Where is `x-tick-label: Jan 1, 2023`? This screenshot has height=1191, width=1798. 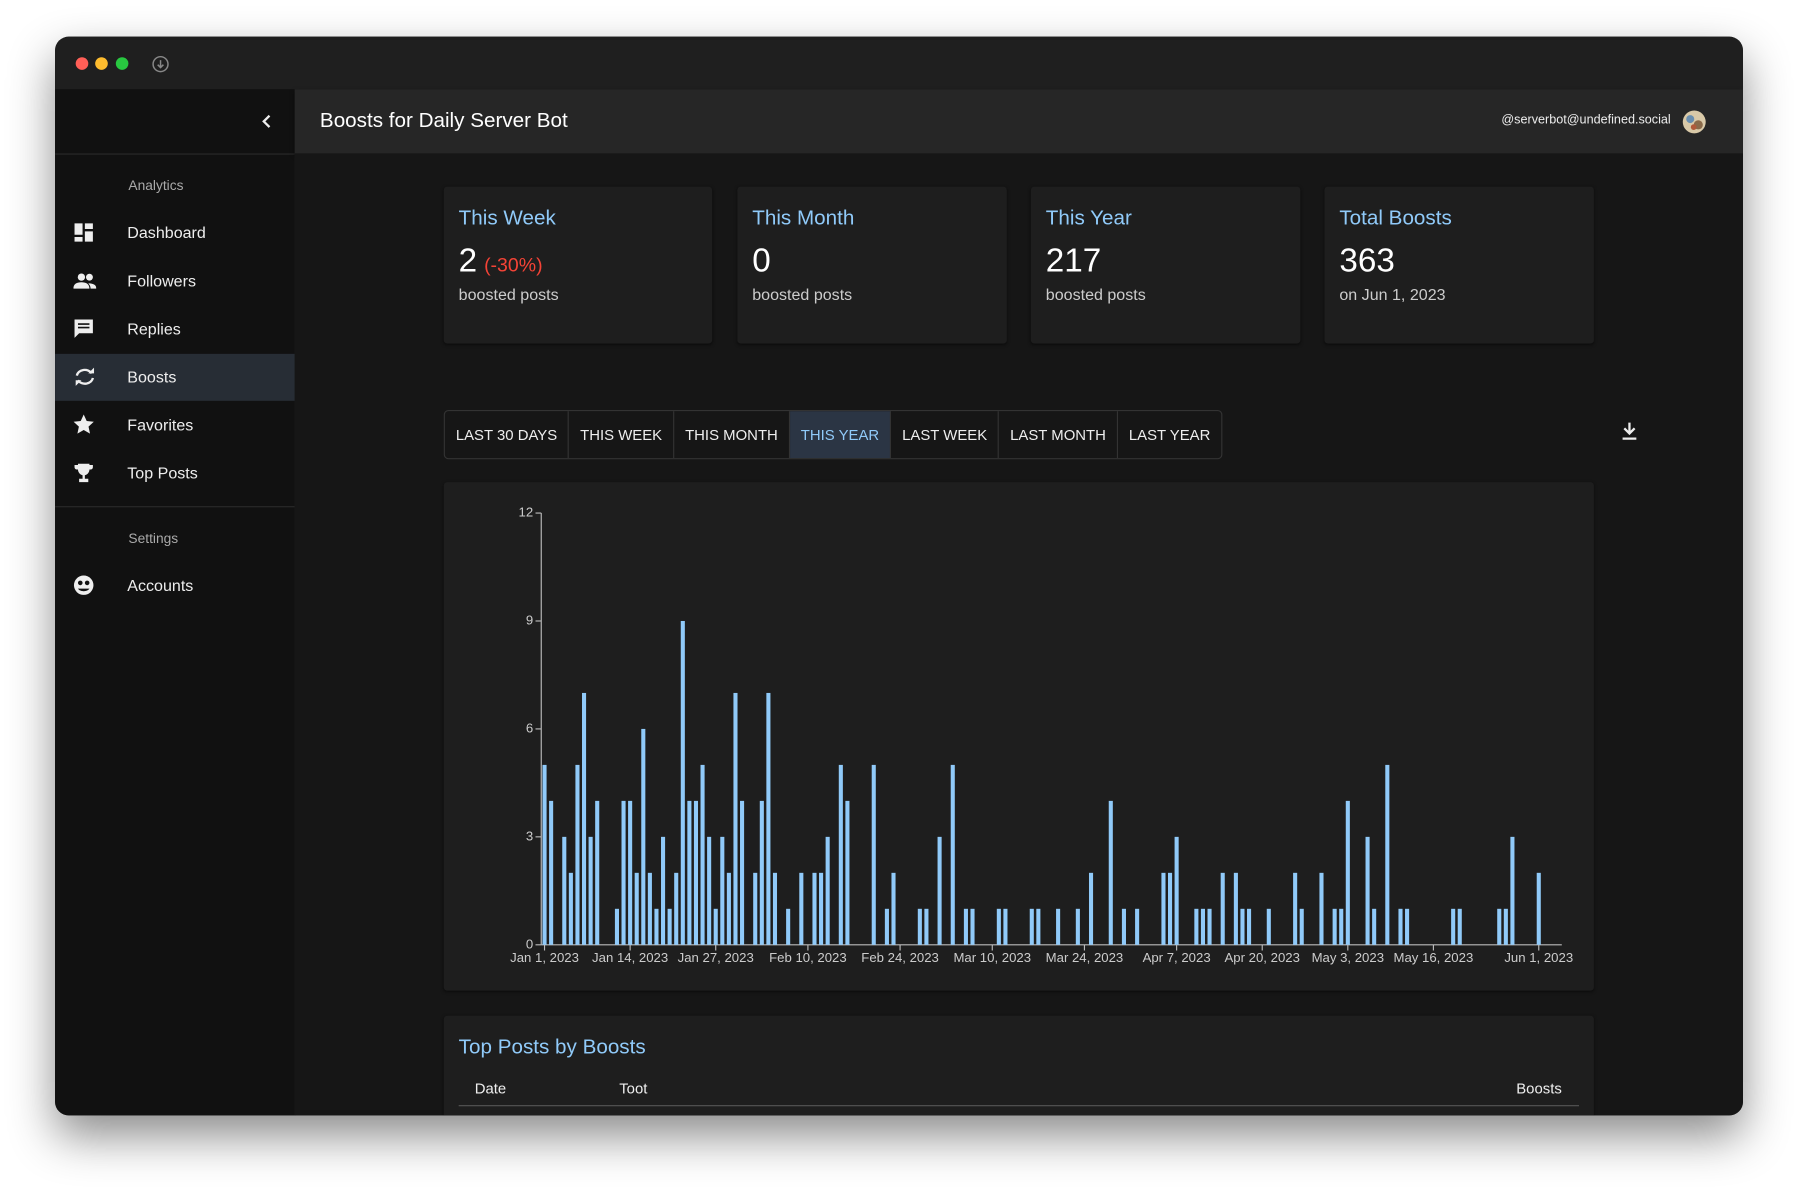 x-tick-label: Jan 1, 2023 is located at coordinates (544, 957).